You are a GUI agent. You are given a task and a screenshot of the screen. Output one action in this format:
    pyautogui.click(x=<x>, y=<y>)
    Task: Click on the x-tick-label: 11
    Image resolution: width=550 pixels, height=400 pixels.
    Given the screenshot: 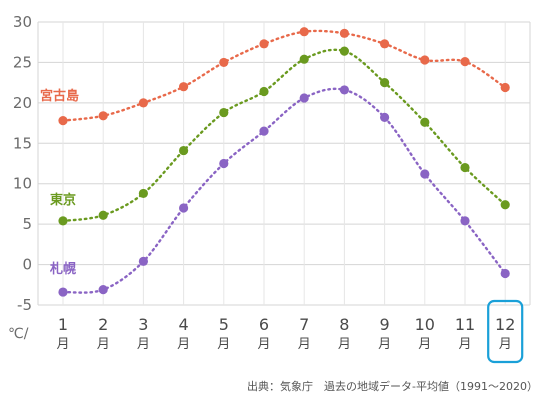 What is the action you would take?
    pyautogui.click(x=465, y=324)
    